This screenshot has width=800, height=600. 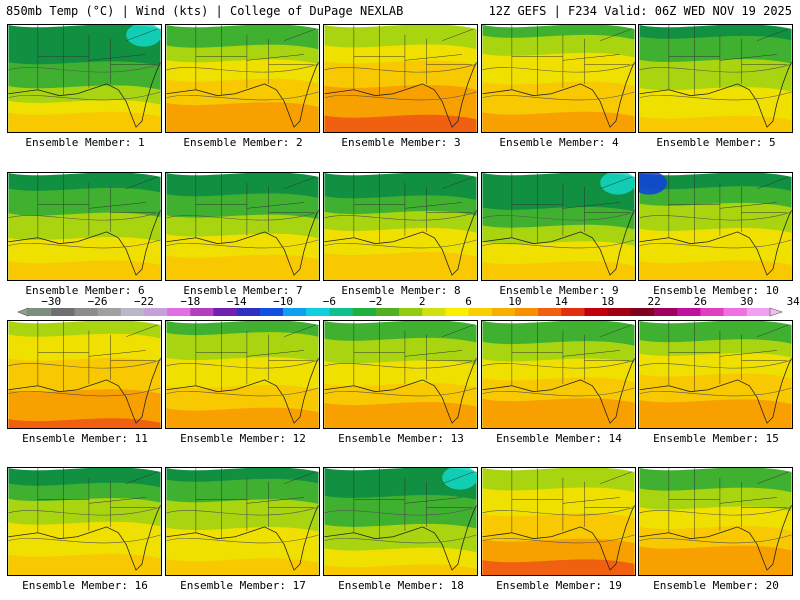 I want to click on ensemble-member-label: Ensemble Member: 12, so click(x=243, y=438).